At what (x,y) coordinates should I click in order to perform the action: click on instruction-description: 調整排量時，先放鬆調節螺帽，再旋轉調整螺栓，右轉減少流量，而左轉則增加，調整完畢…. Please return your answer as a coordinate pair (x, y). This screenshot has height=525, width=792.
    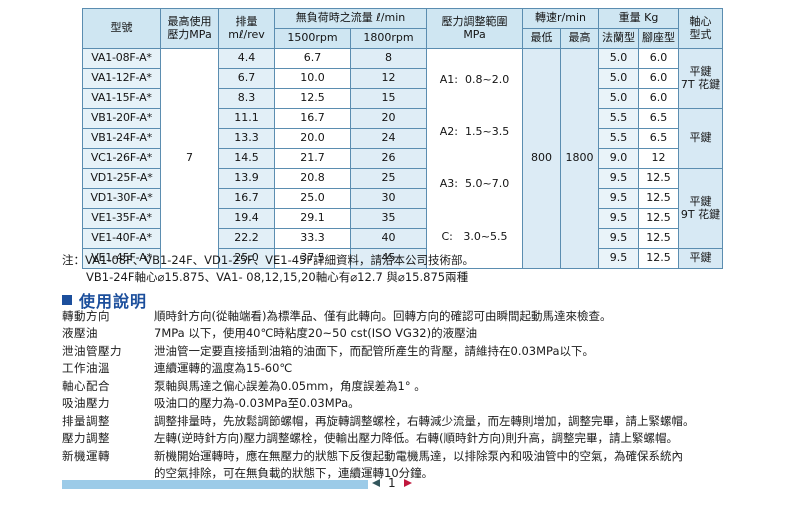
    Looking at the image, I should click on (458, 421).